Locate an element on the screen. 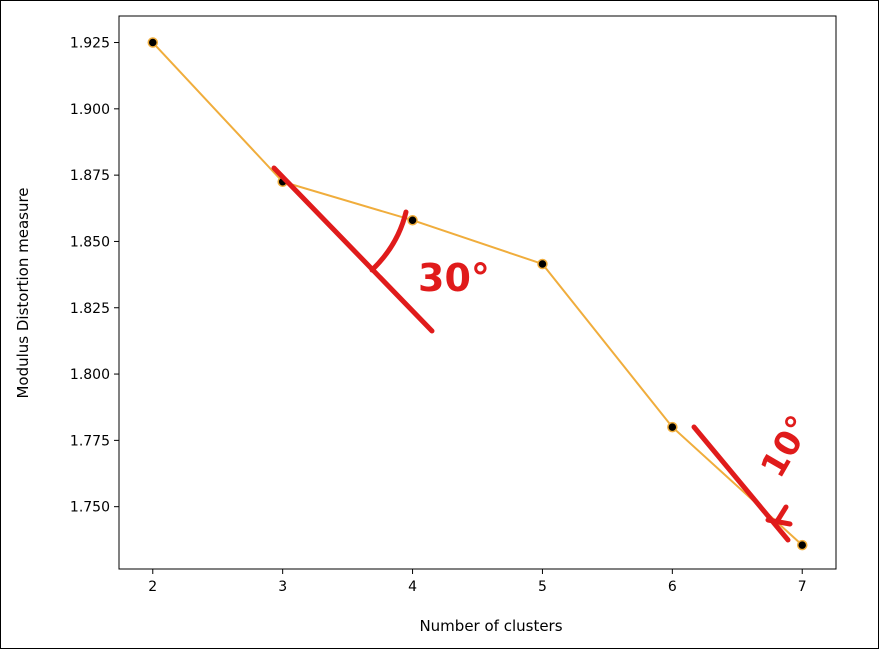 This screenshot has width=879, height=649. y-tick-label: 1.800 is located at coordinates (90, 375).